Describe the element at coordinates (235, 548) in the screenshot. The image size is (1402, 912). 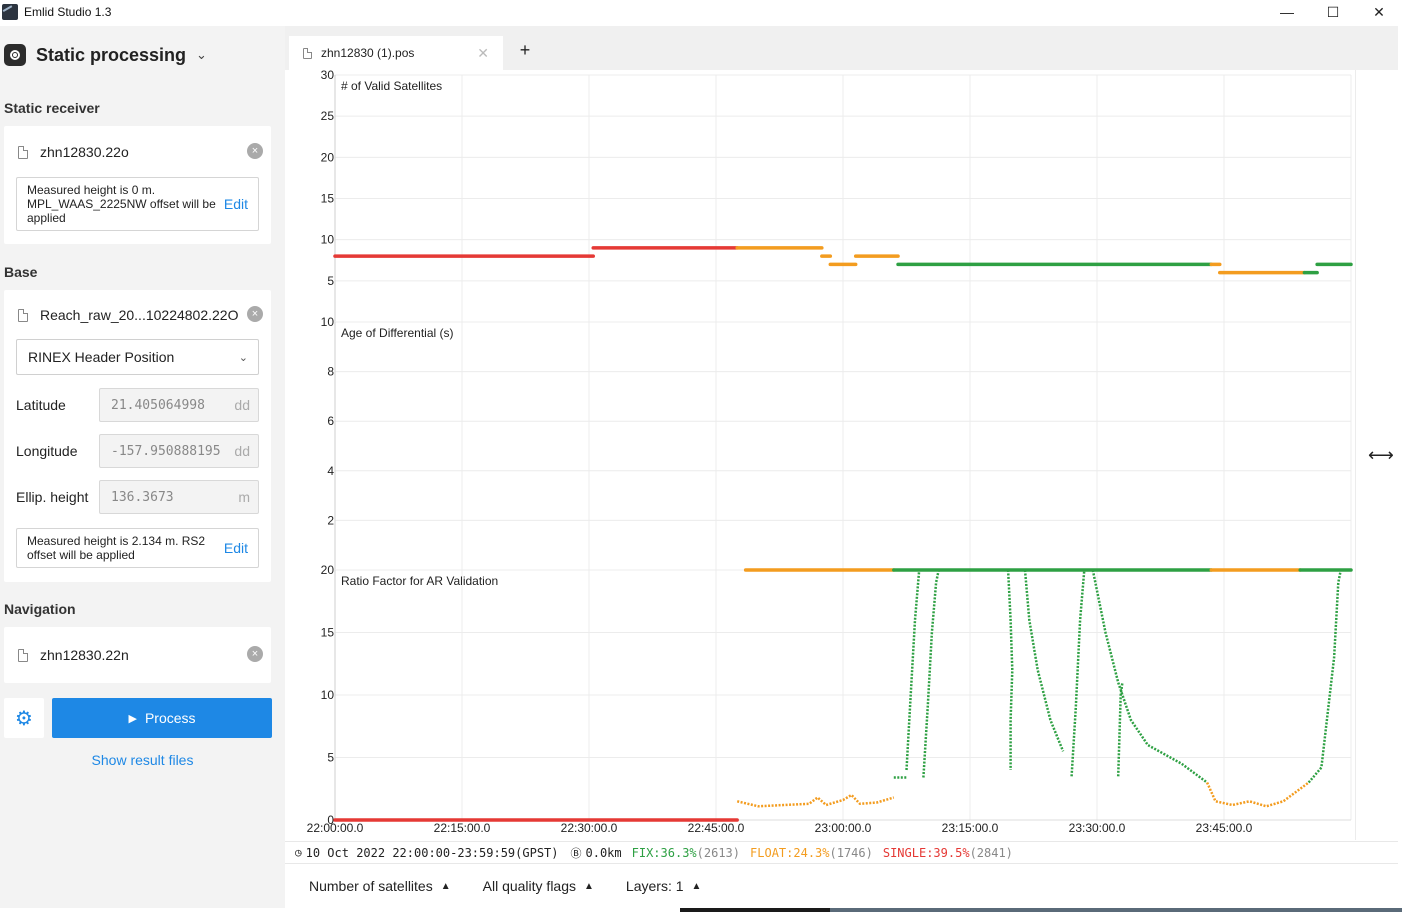
I see `base-height-edit-link: Edit` at that location.